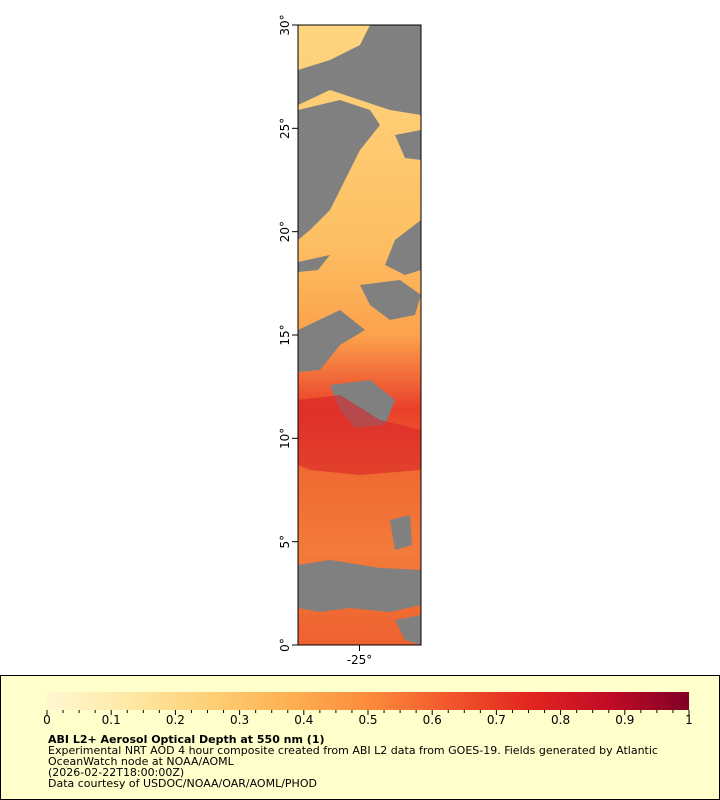  What do you see at coordinates (141, 761) in the screenshot?
I see `legend-line: OceanWatch node at NOAA/AOML` at bounding box center [141, 761].